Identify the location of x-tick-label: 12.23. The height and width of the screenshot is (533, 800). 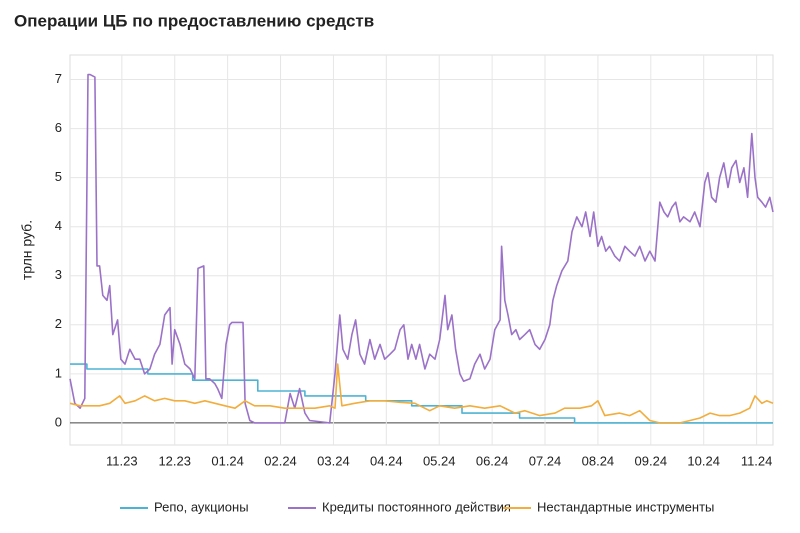
(174, 460).